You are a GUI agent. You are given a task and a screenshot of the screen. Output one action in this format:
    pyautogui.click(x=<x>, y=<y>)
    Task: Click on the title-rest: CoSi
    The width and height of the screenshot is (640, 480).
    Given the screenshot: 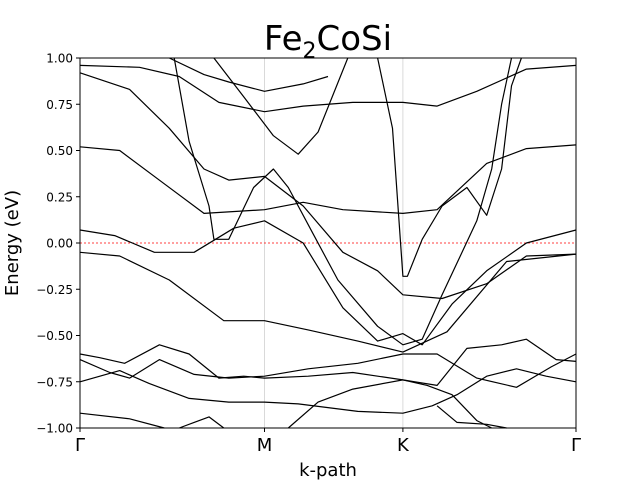 What is the action you would take?
    pyautogui.click(x=355, y=39)
    